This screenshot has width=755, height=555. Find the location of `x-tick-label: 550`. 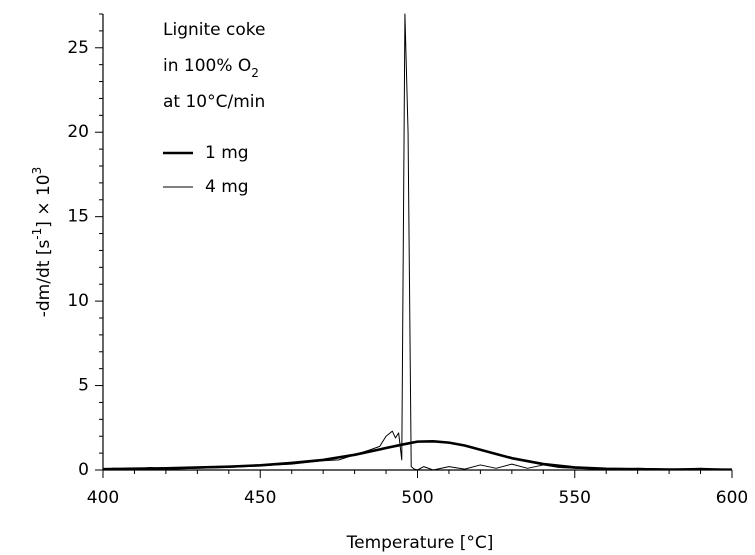

x-tick-label: 550 is located at coordinates (575, 498).